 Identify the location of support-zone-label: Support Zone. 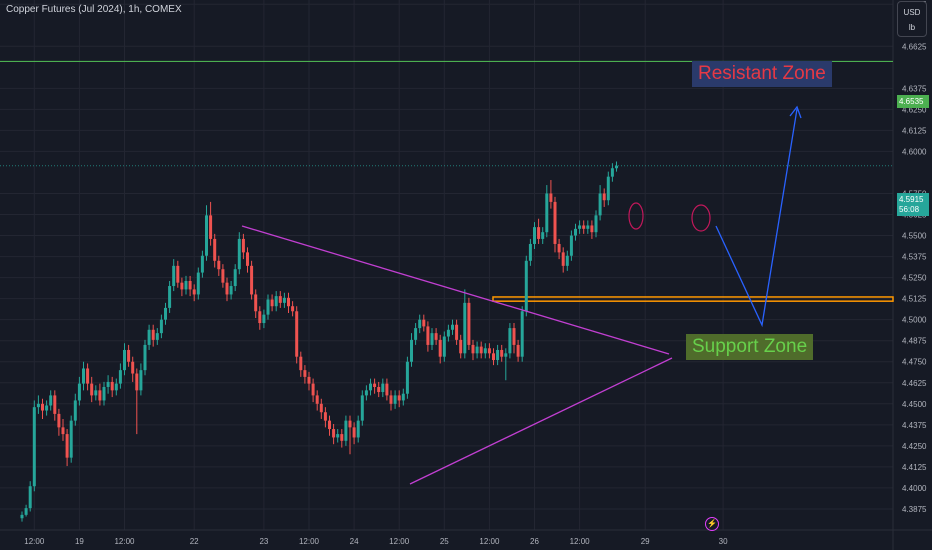
(750, 347).